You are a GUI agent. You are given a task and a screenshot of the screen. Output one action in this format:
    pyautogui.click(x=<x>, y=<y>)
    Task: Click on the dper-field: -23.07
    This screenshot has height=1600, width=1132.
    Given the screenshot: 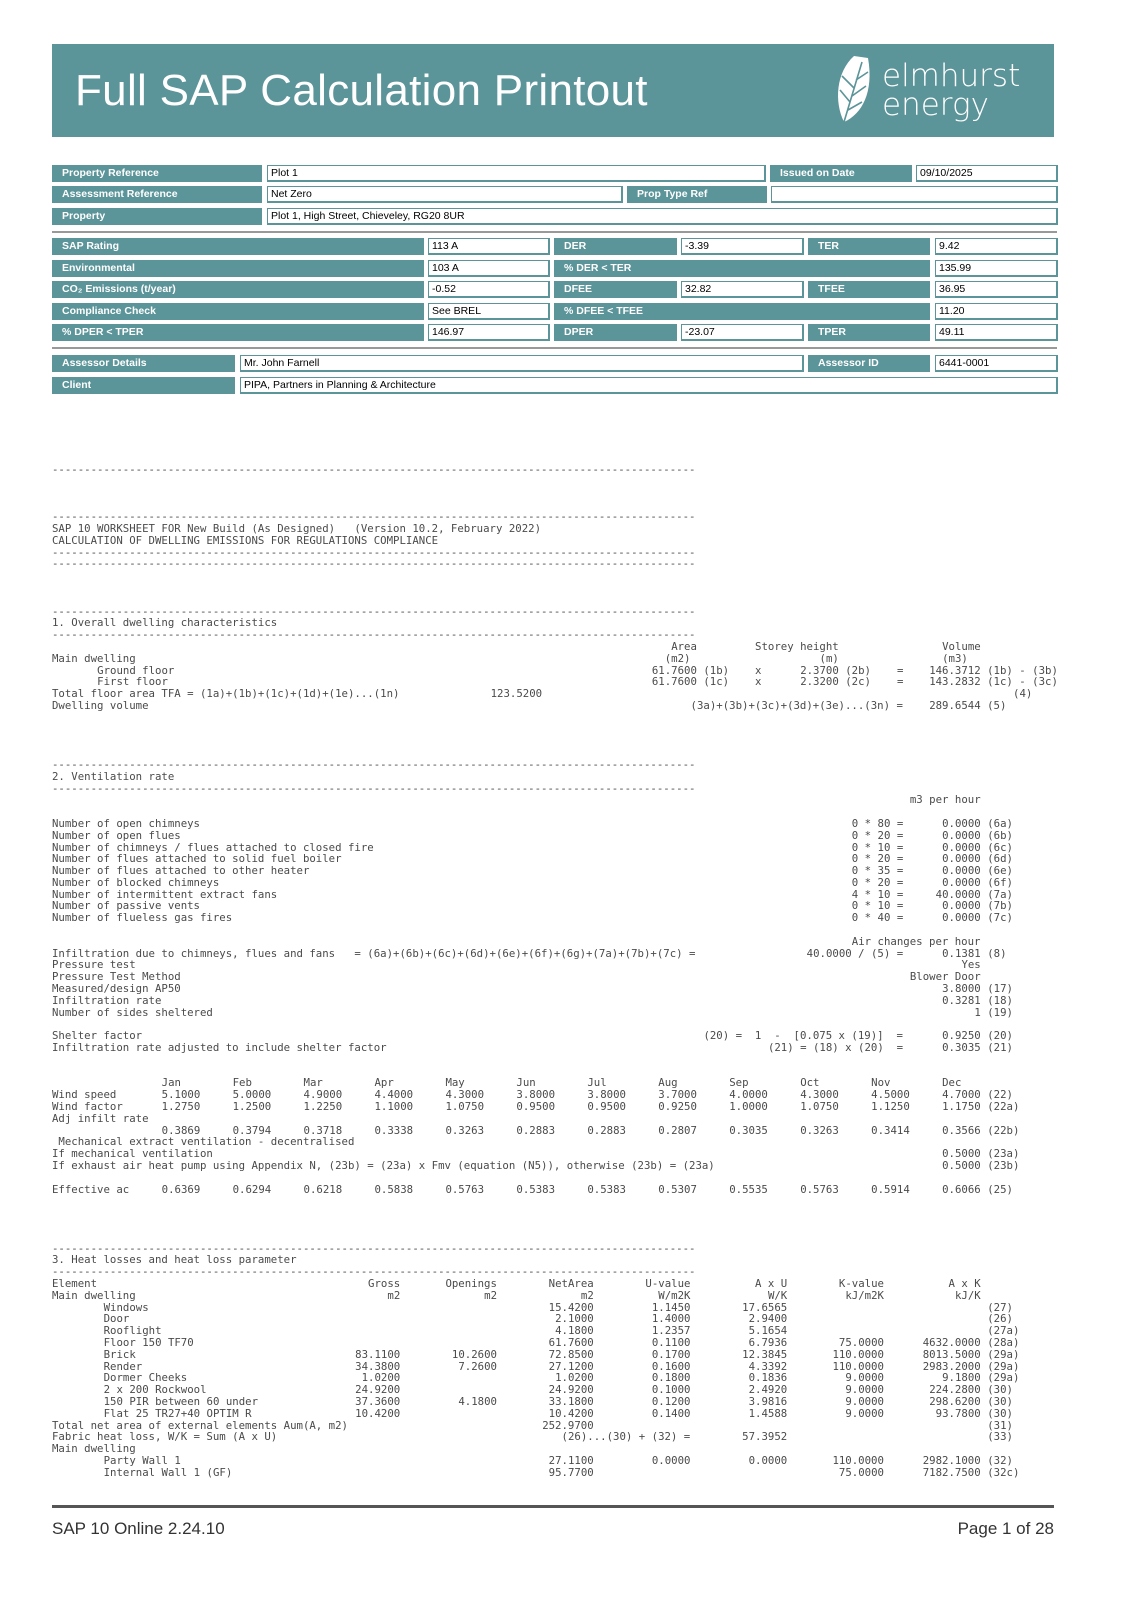 What is the action you would take?
    pyautogui.click(x=742, y=332)
    